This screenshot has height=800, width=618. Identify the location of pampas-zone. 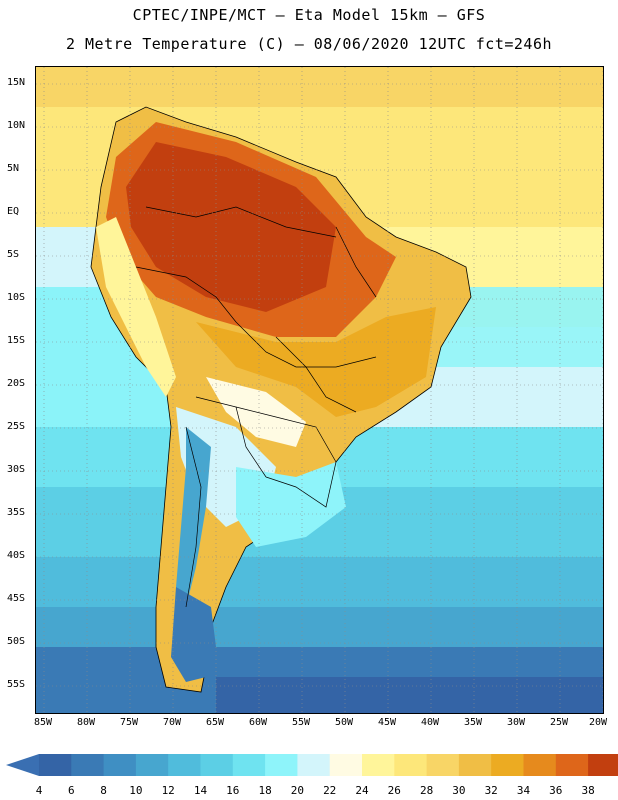
(291, 504).